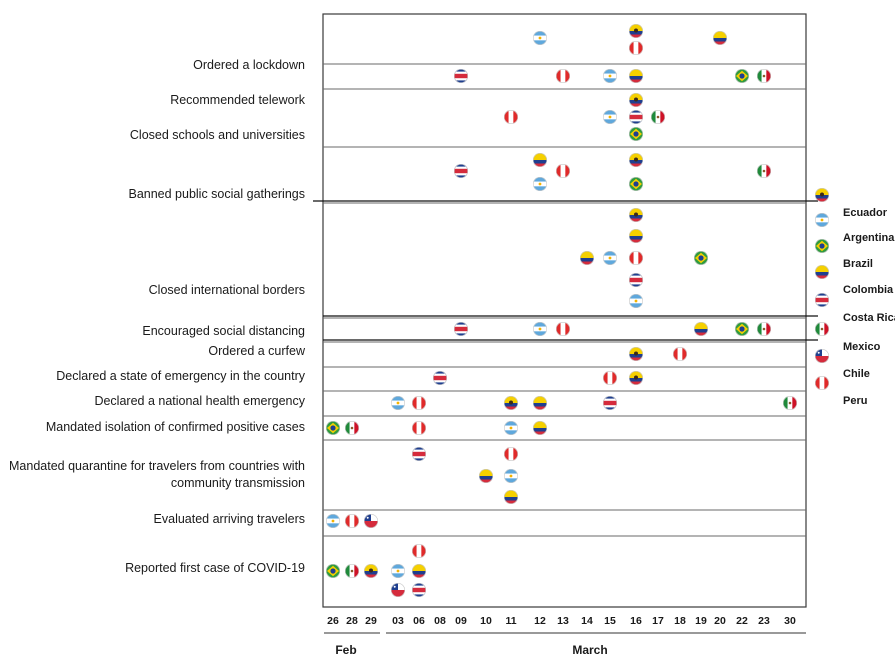 The image size is (895, 668). I want to click on measure-label-declared-a-national-health-emergency: Declared a national health emergency, so click(199, 401).